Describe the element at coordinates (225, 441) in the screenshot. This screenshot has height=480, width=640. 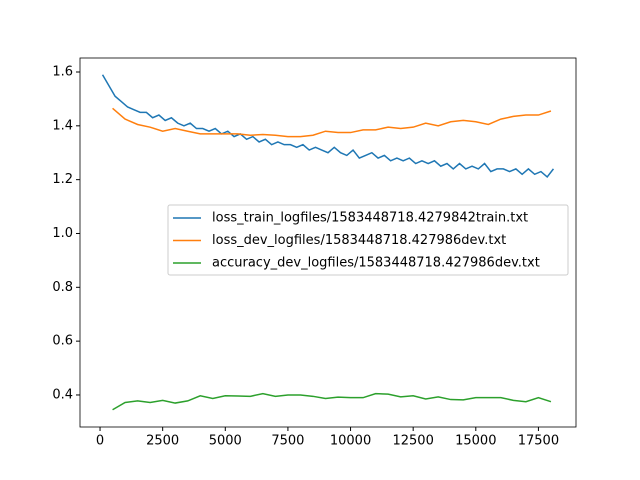
I see `x-tick-label: 5000` at that location.